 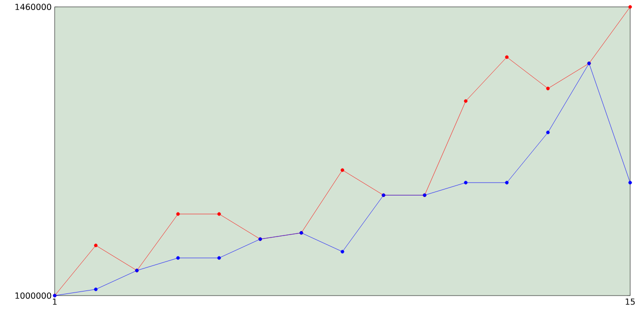 I want to click on x-tick-label: 15, so click(x=630, y=301).